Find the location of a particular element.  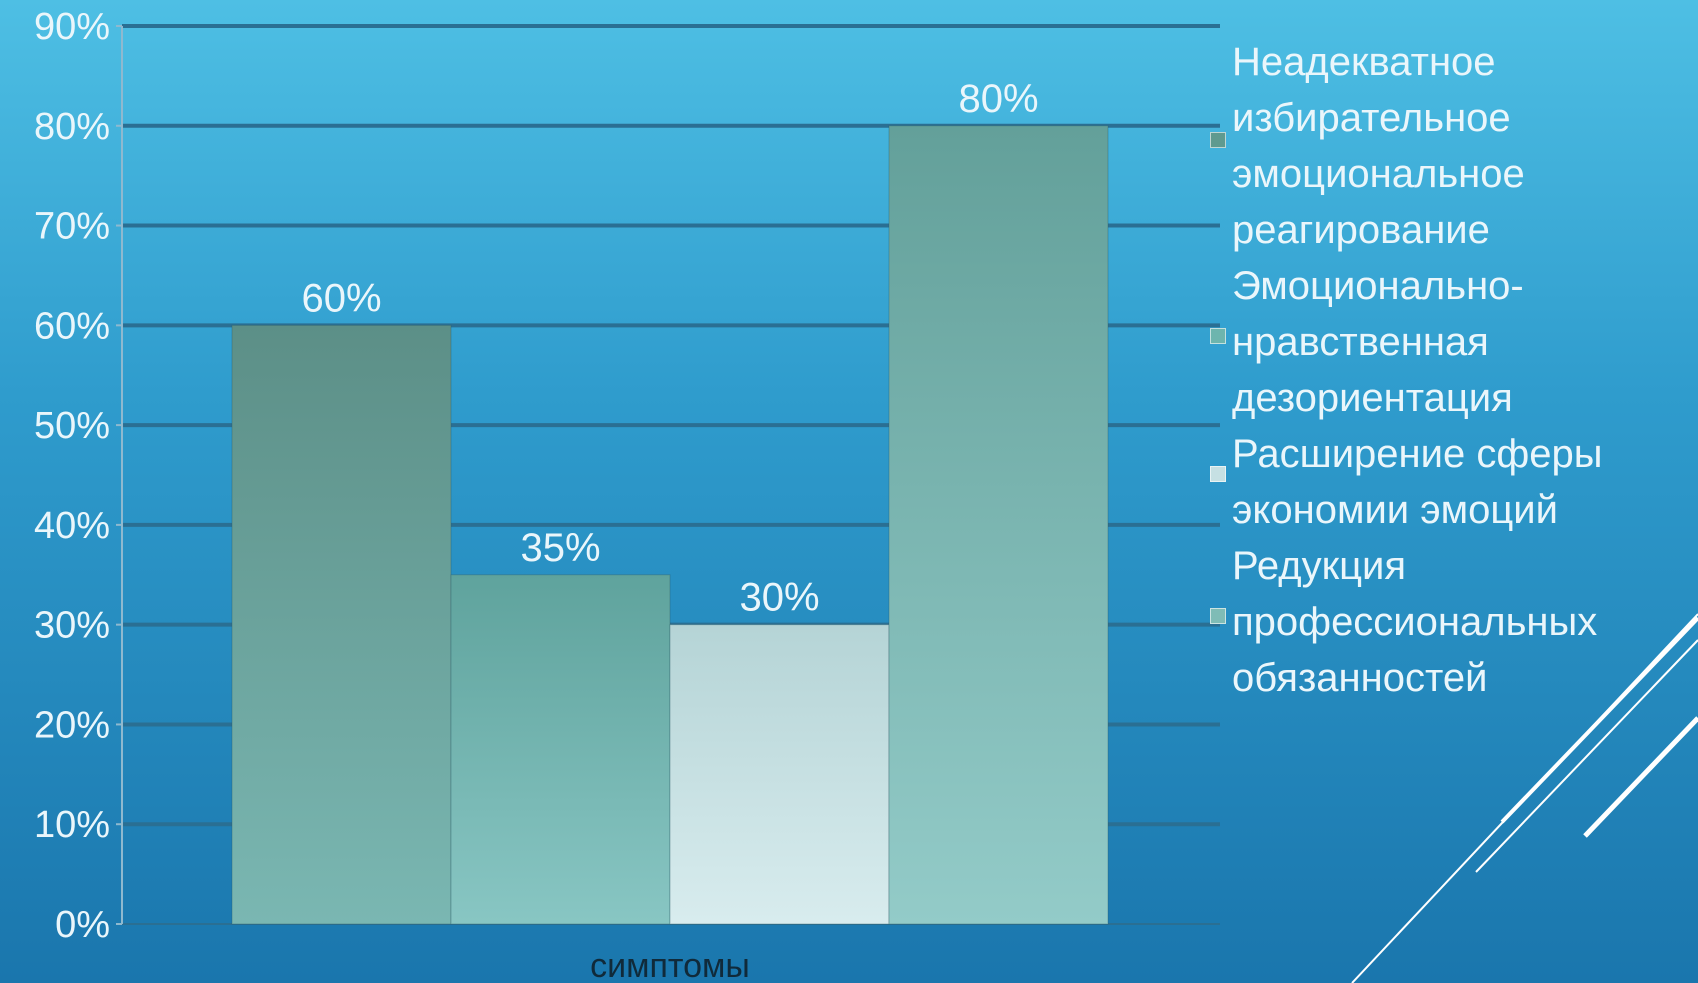

y-tick-label: 50% is located at coordinates (72, 426).